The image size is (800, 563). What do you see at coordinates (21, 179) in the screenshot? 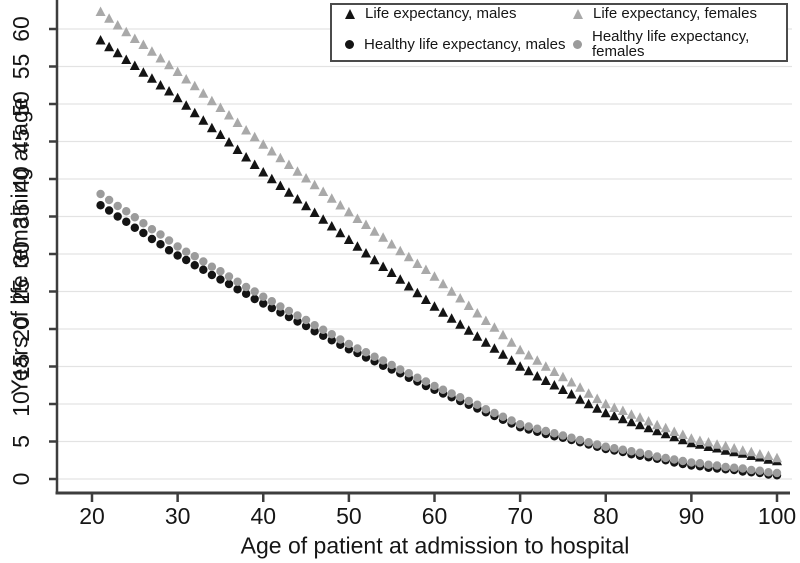
I see `y-tick-label: 40` at bounding box center [21, 179].